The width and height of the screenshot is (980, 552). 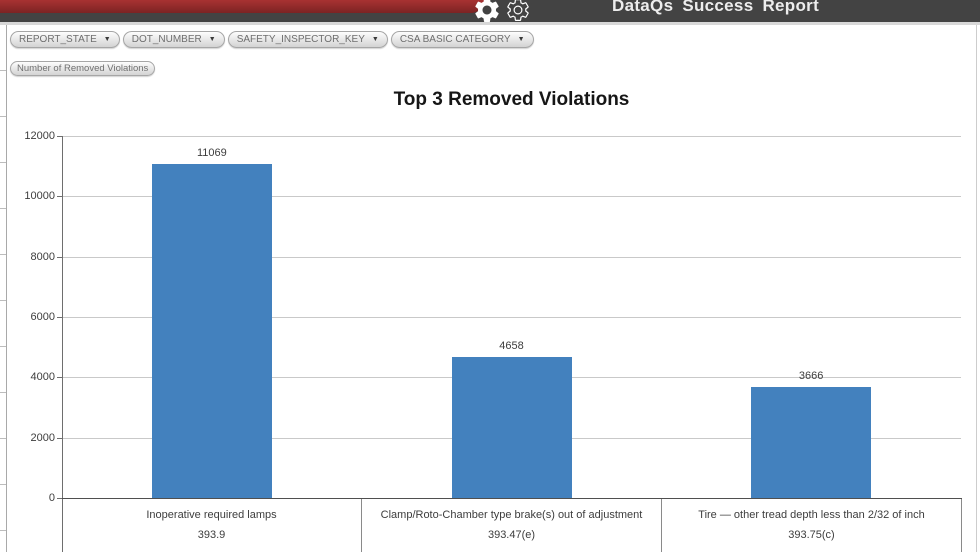 What do you see at coordinates (166, 39) in the screenshot?
I see `filter-label: DOT_NUMBER` at bounding box center [166, 39].